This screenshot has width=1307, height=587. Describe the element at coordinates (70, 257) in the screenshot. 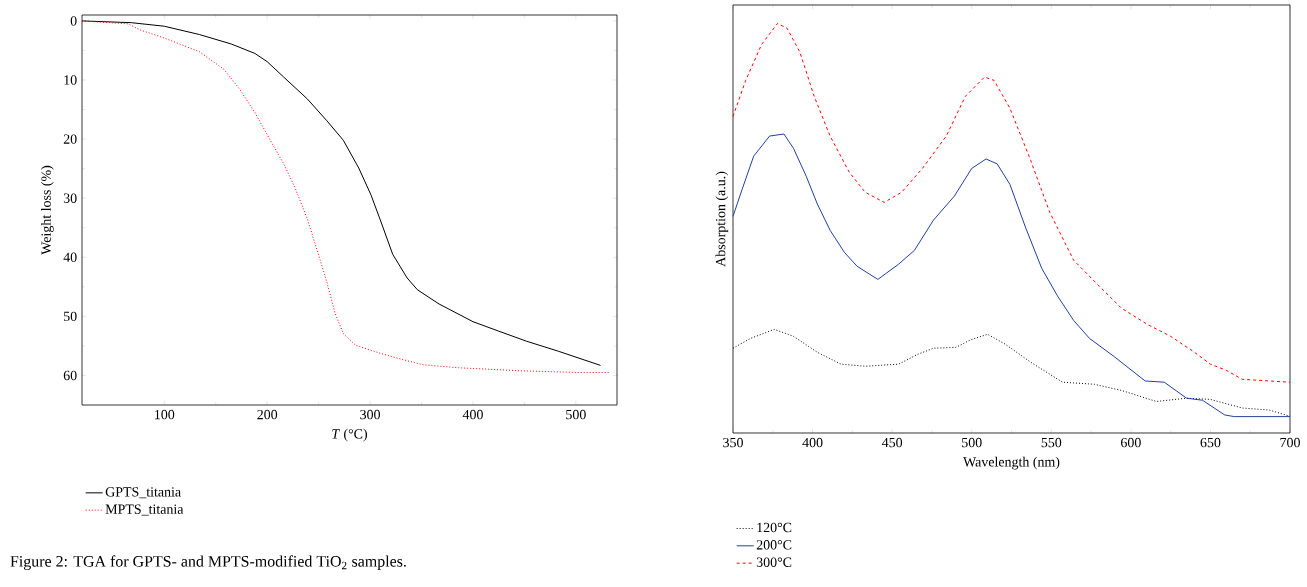

I see `y-tick-label: 40` at that location.